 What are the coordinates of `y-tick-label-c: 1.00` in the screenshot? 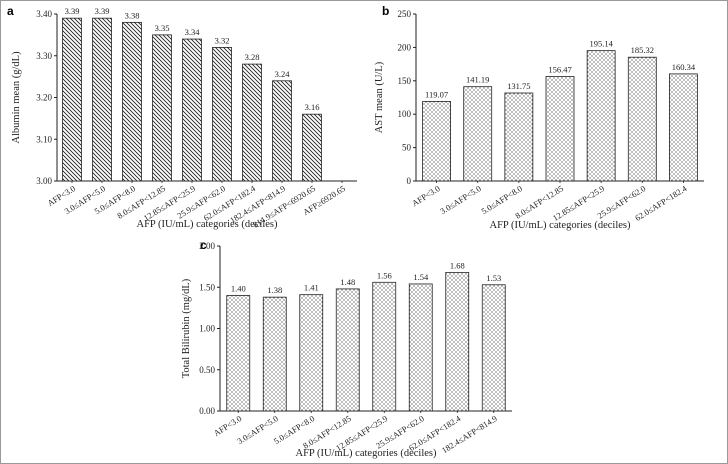 It's located at (207, 329).